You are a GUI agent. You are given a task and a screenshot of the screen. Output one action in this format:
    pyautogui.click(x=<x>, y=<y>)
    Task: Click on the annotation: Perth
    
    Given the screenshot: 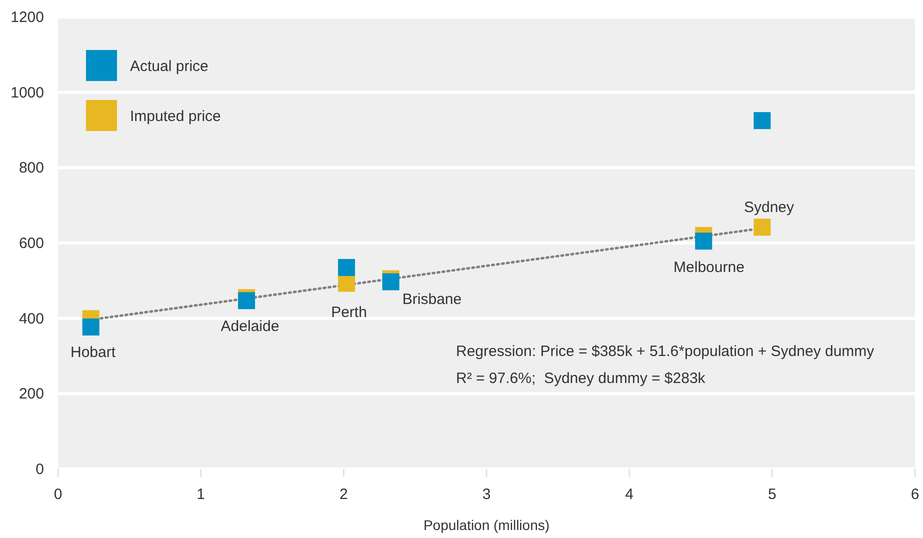 What is the action you would take?
    pyautogui.click(x=349, y=312)
    